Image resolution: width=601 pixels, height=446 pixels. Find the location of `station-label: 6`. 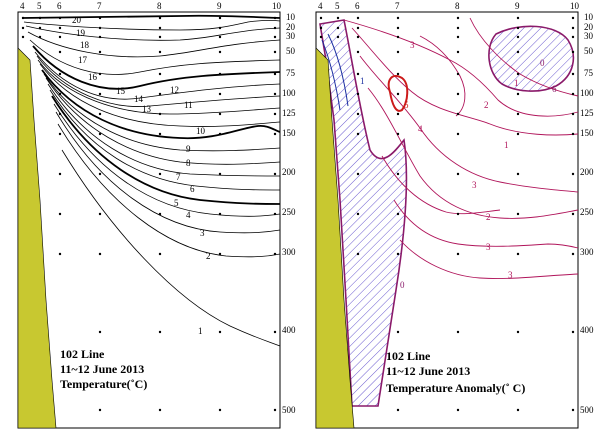

station-label: 6 is located at coordinates (357, 6).